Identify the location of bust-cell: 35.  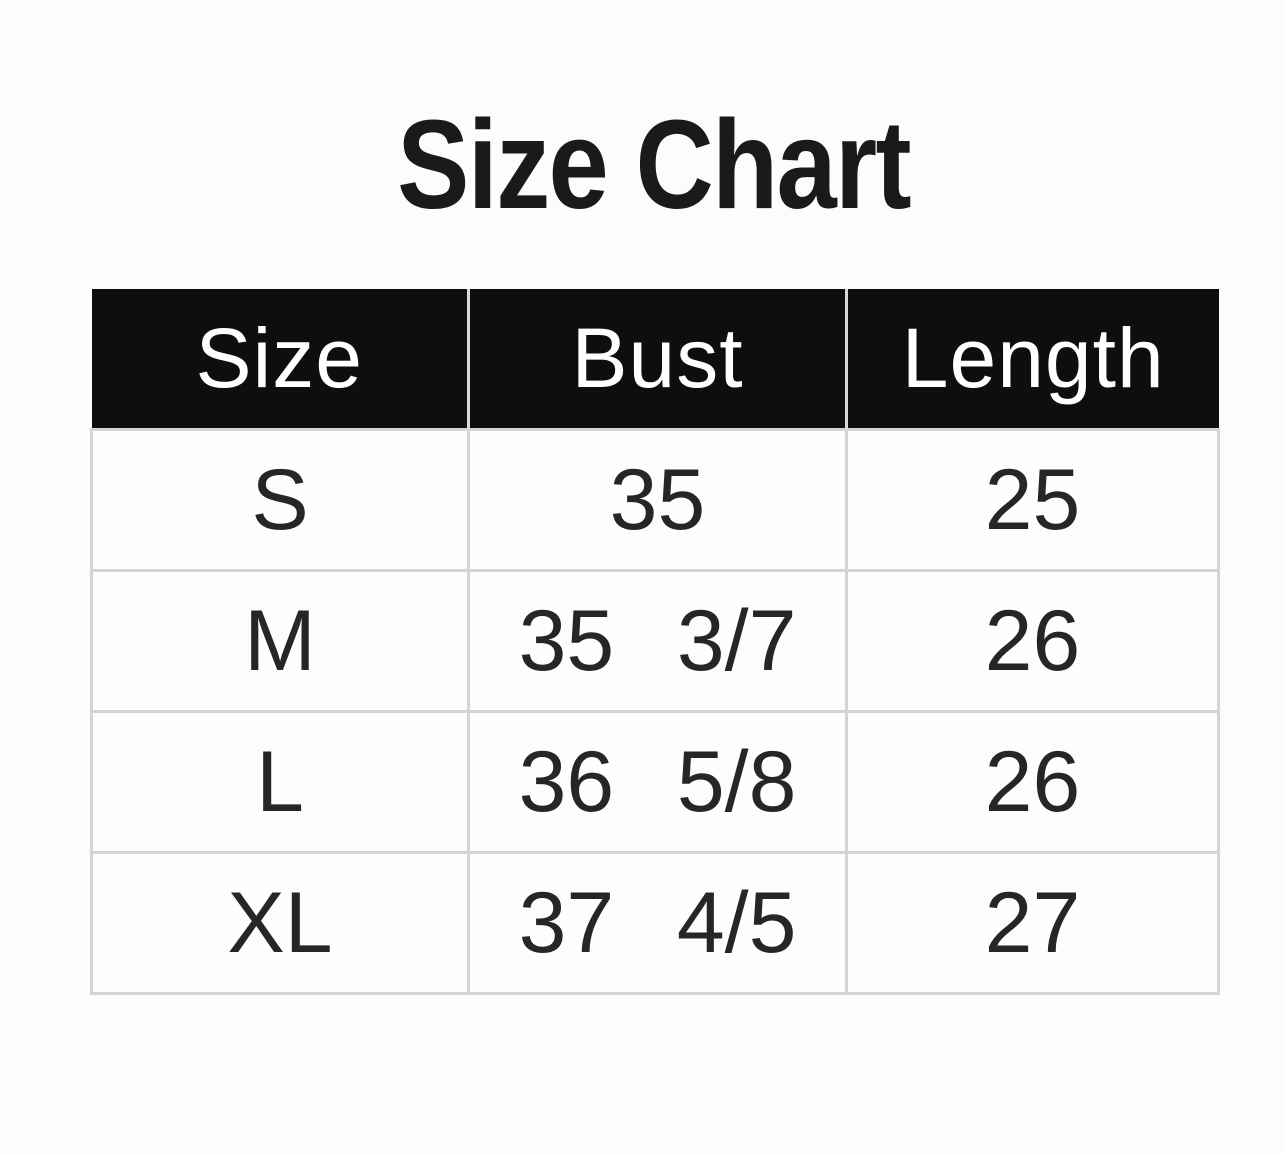
(657, 500).